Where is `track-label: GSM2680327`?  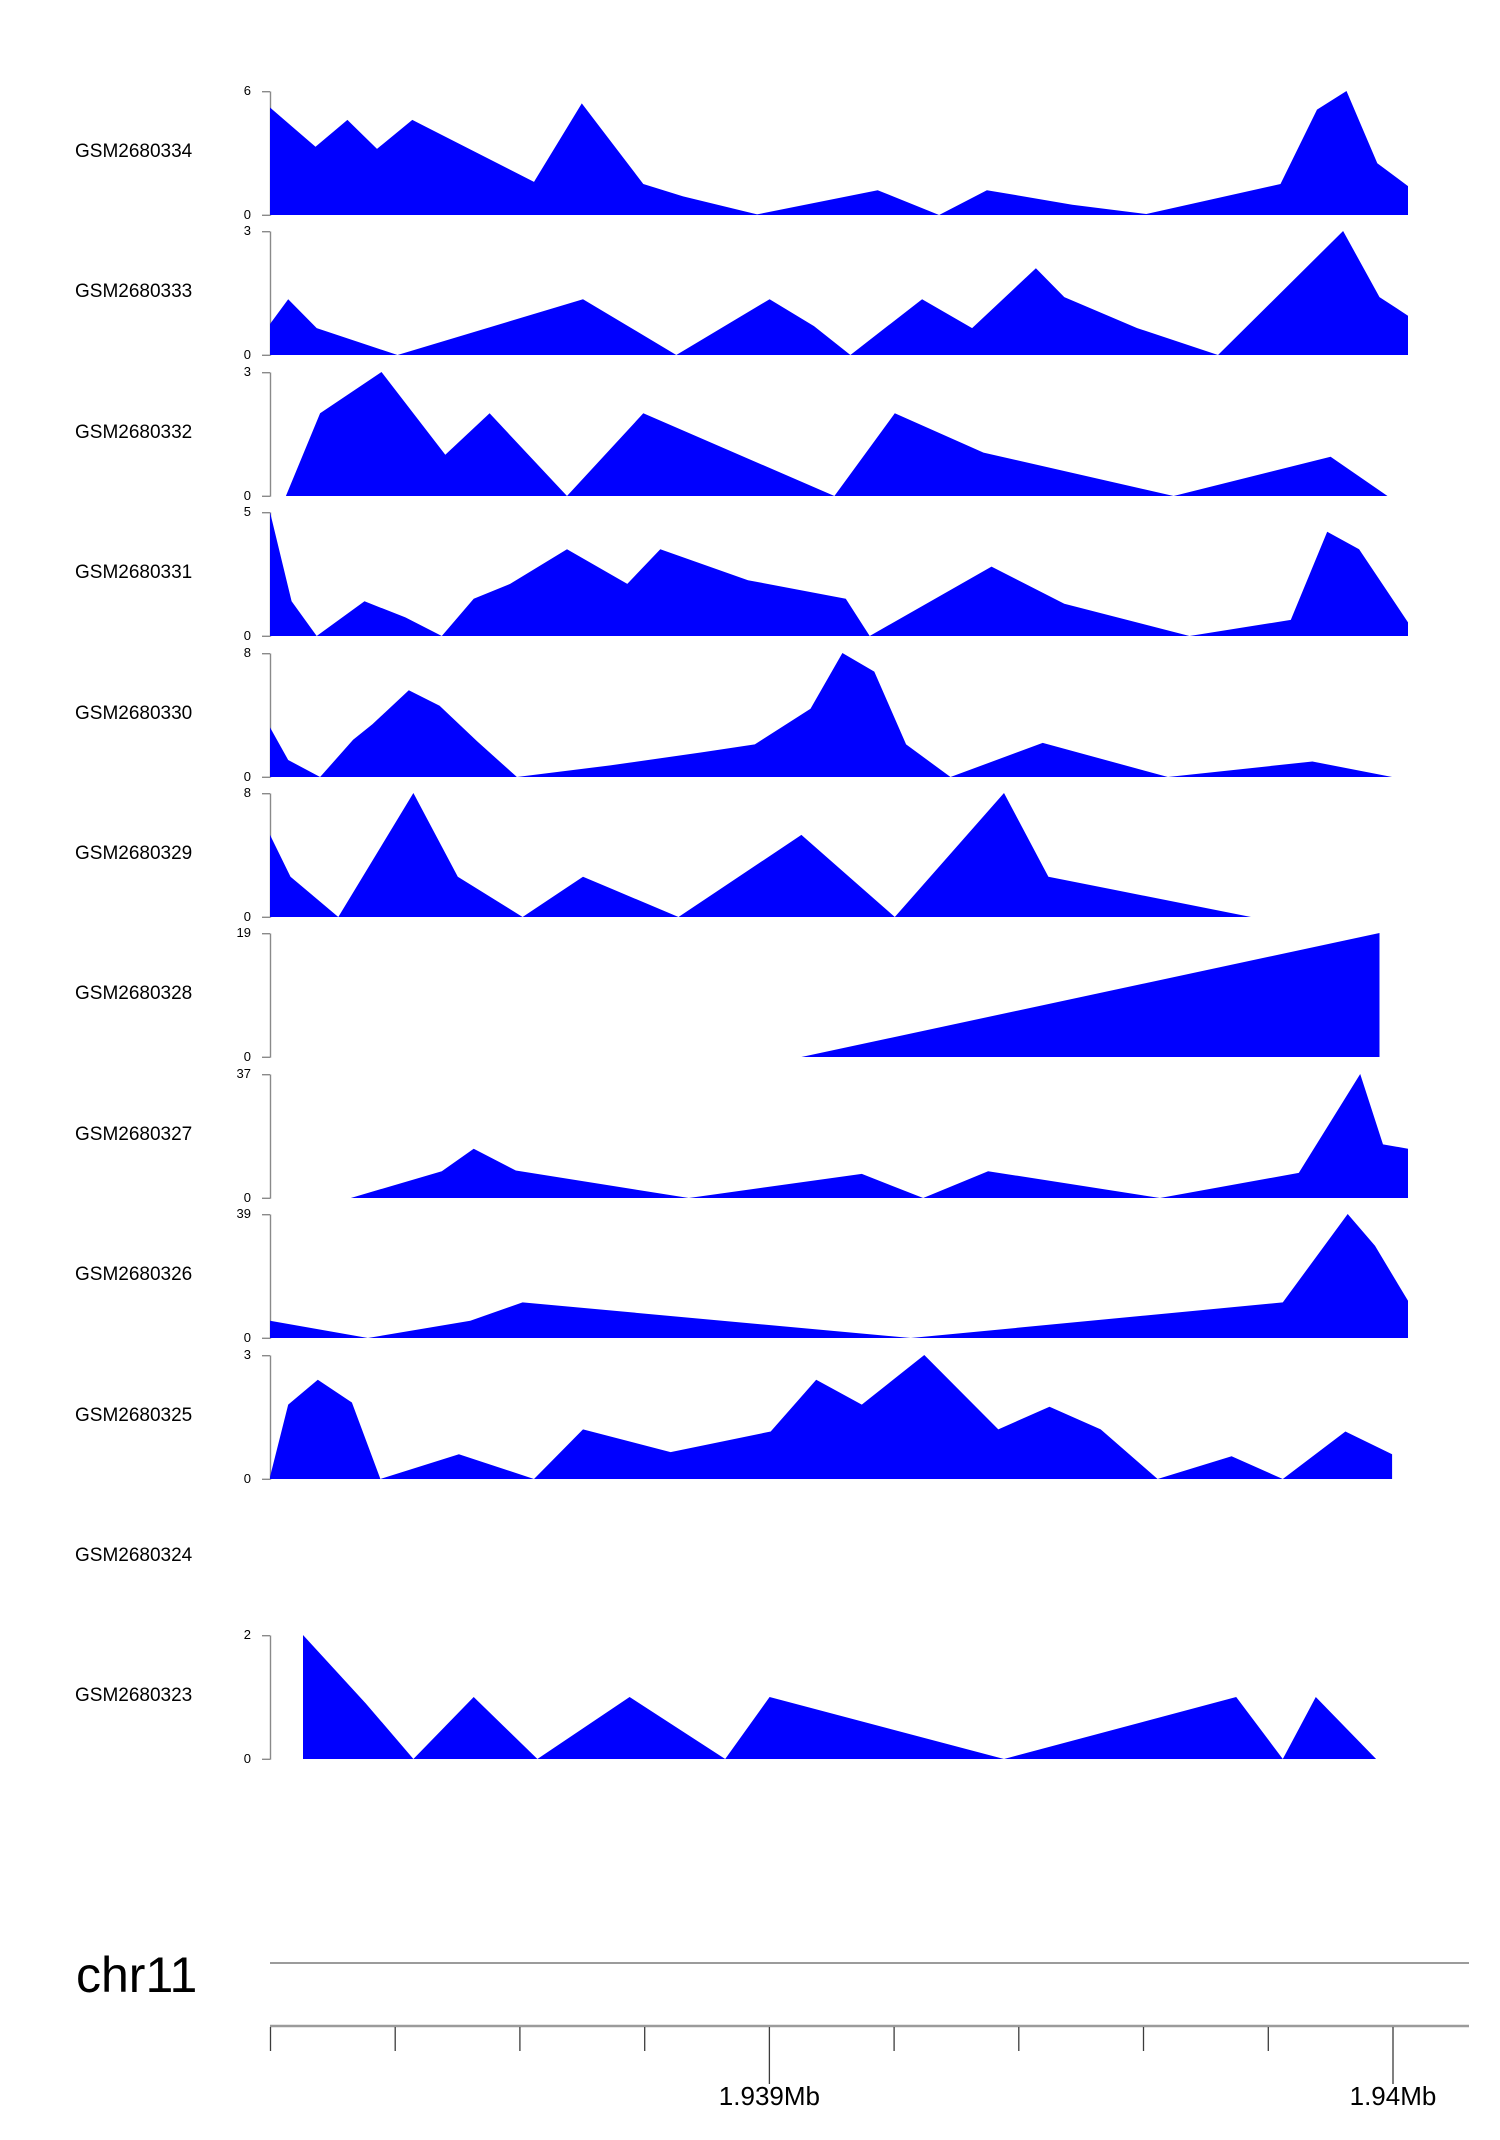 track-label: GSM2680327 is located at coordinates (134, 1134).